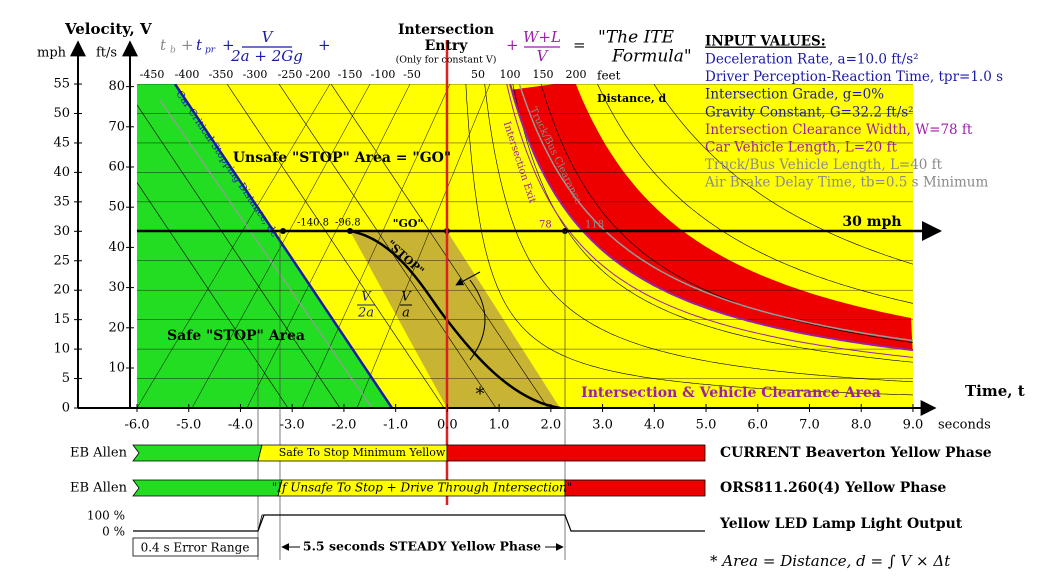 The width and height of the screenshot is (1050, 580). What do you see at coordinates (384, 305) in the screenshot?
I see `fraction-labels: V 2a V a` at bounding box center [384, 305].